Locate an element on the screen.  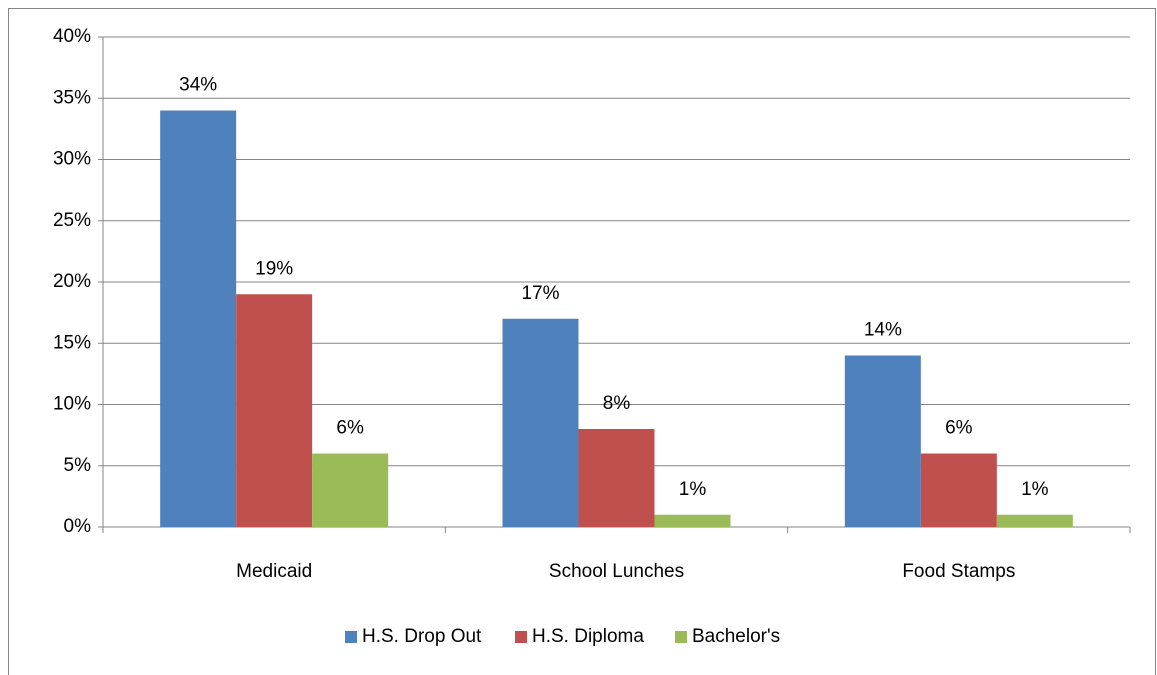
data-label: 8% is located at coordinates (617, 403).